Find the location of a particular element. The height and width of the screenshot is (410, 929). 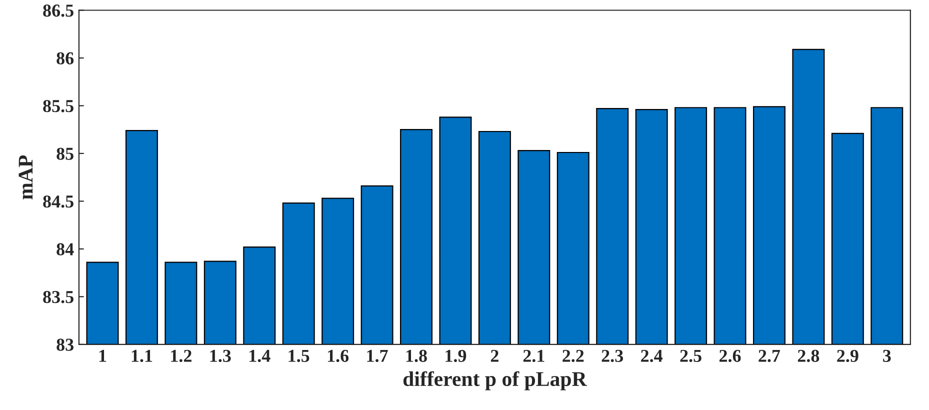

y-tick-label: 85 is located at coordinates (65, 154).